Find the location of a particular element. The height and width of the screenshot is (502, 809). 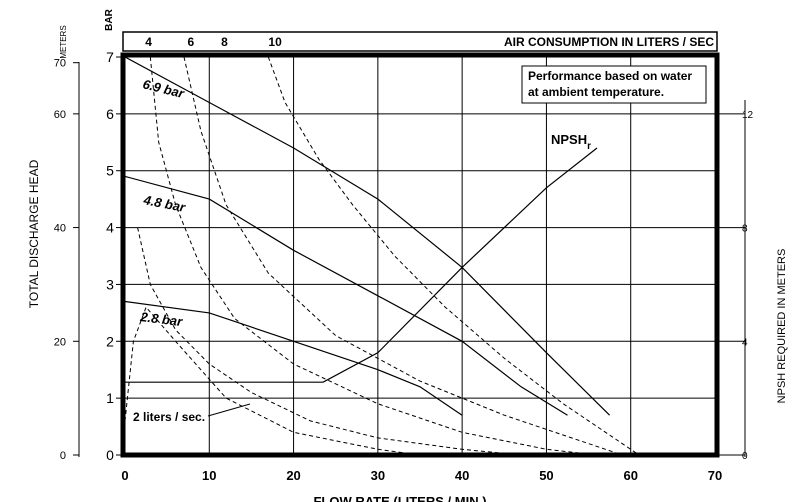

x-tick-label: 20 is located at coordinates (293, 475).